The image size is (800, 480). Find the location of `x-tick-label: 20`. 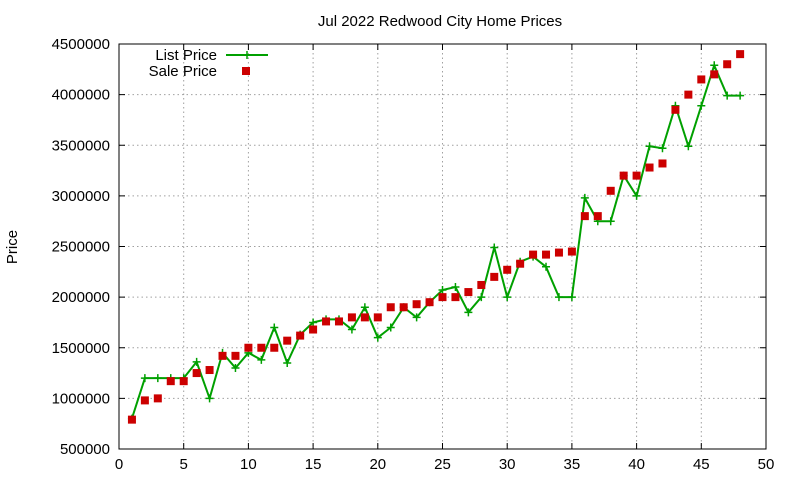

x-tick-label: 20 is located at coordinates (377, 464).